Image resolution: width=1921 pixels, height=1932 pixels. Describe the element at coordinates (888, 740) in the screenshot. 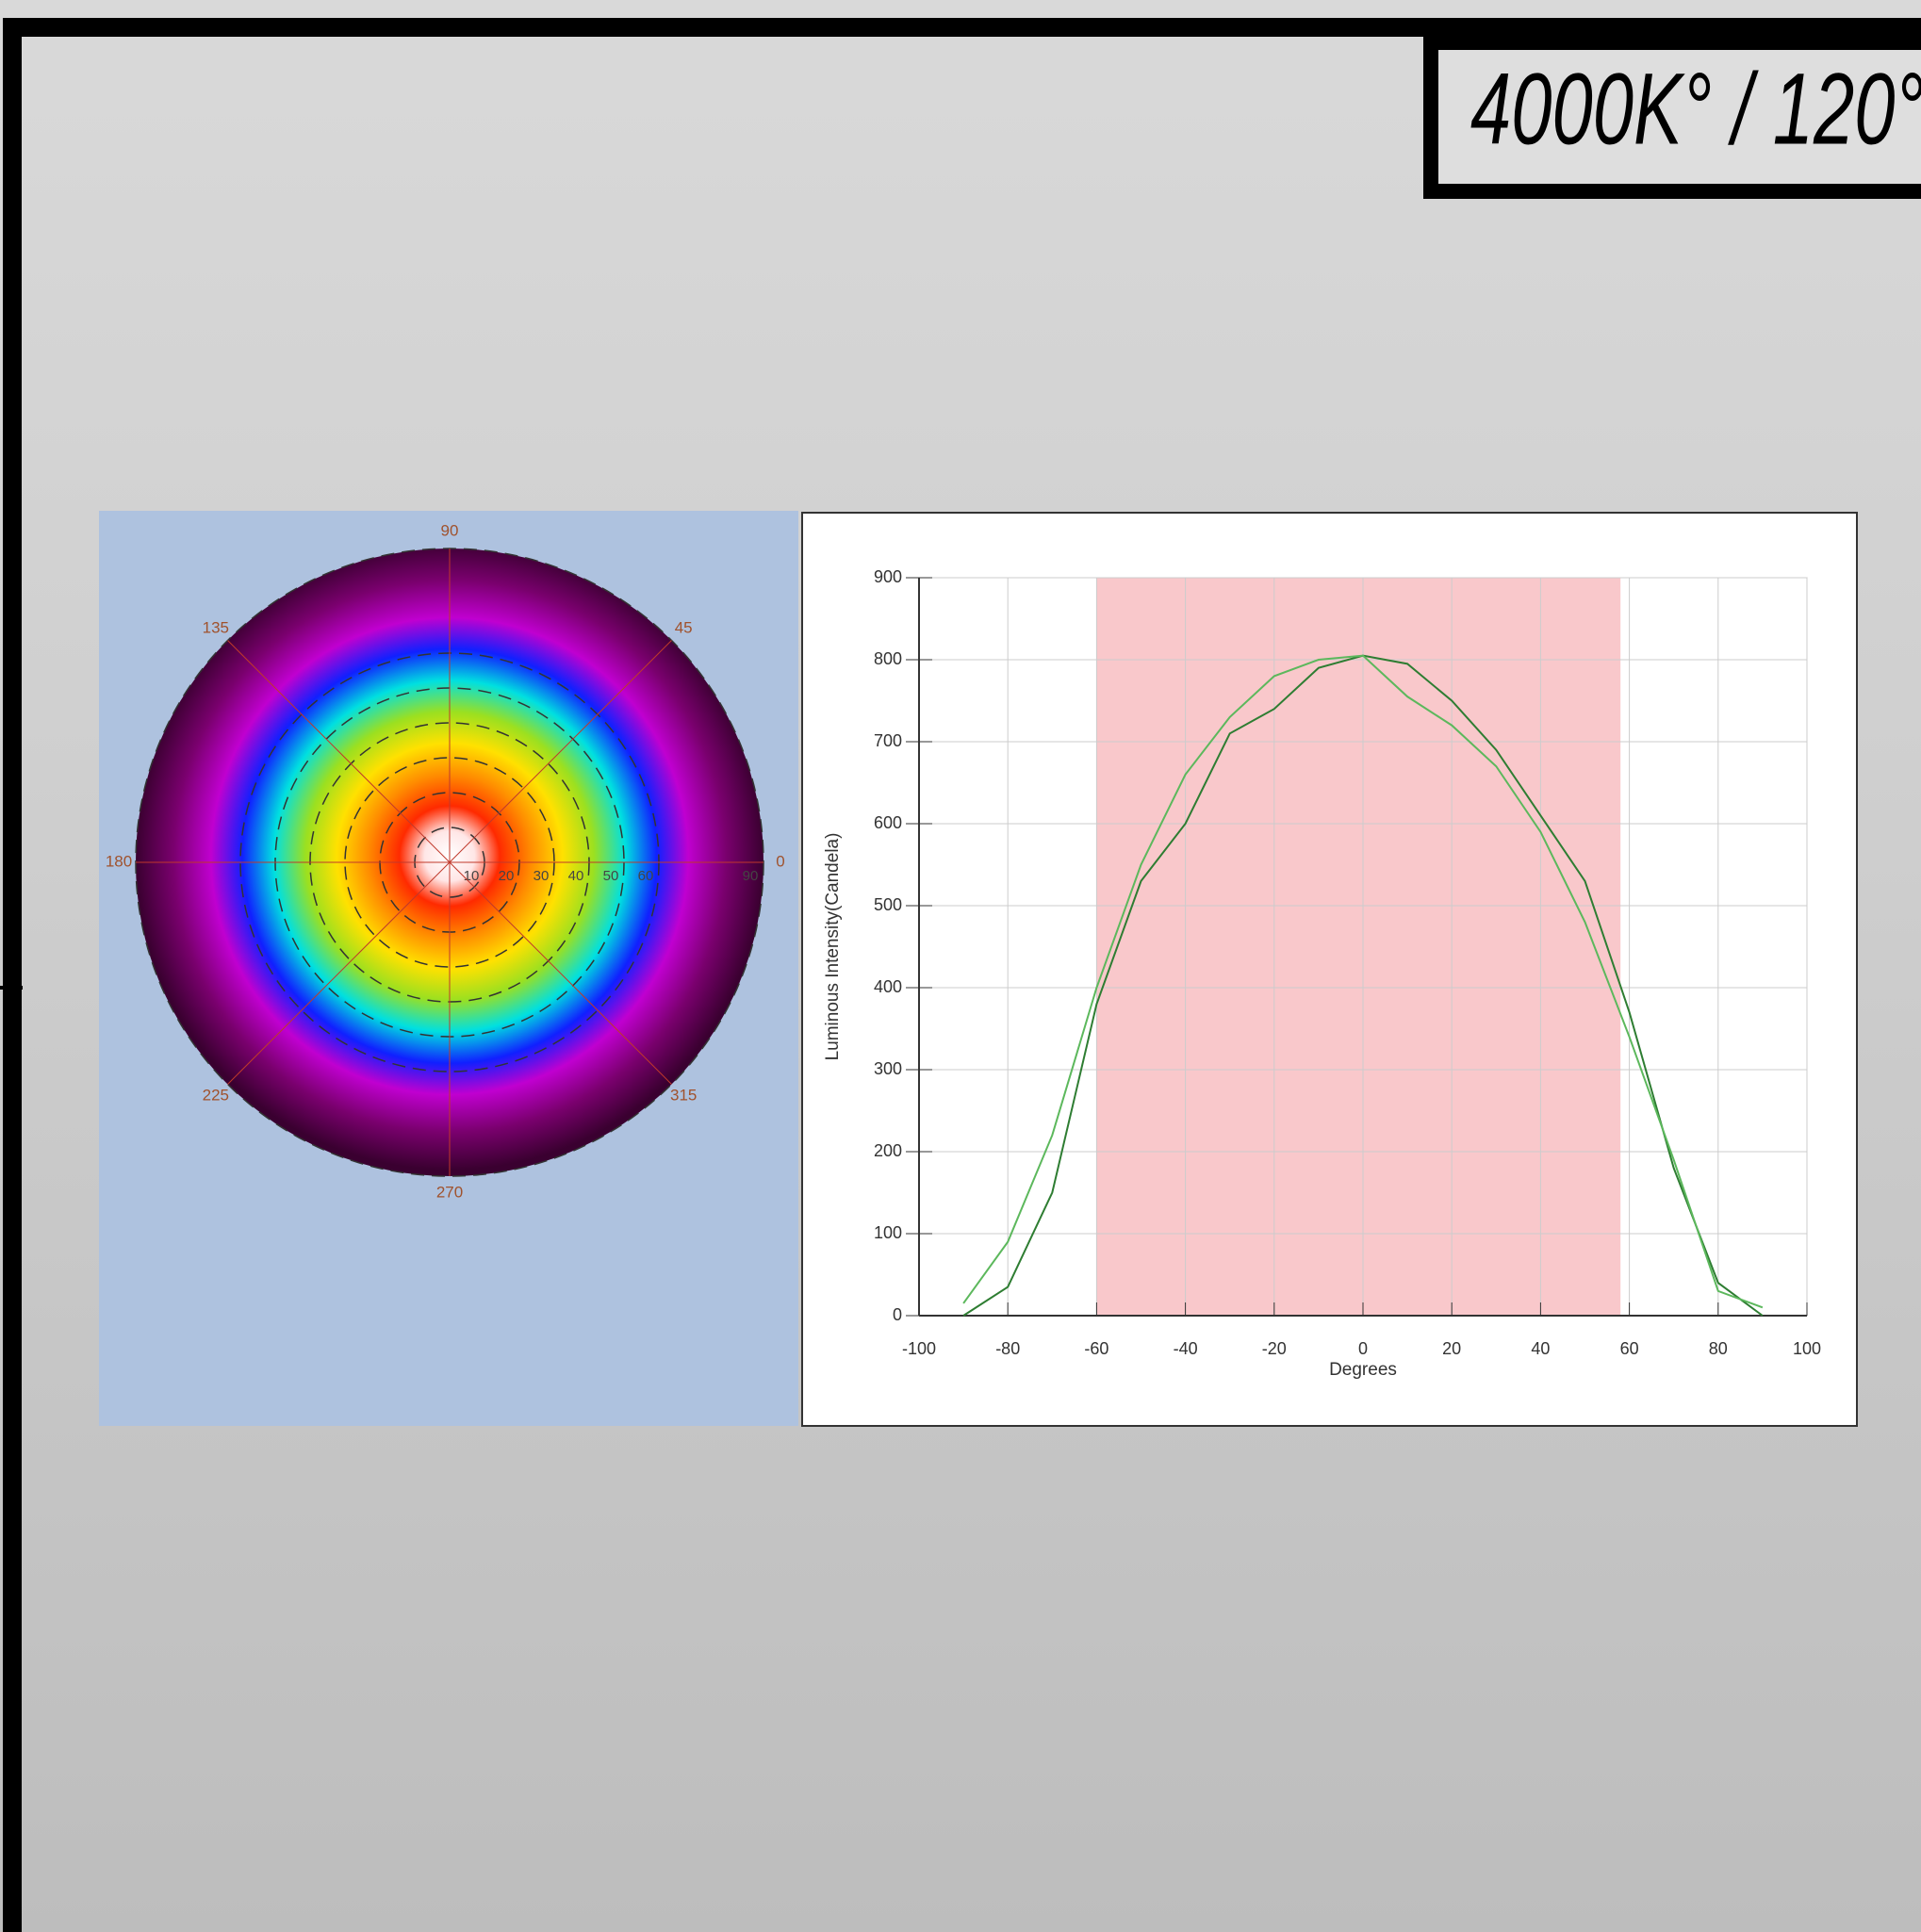

I see `y-tick-label: 700` at that location.